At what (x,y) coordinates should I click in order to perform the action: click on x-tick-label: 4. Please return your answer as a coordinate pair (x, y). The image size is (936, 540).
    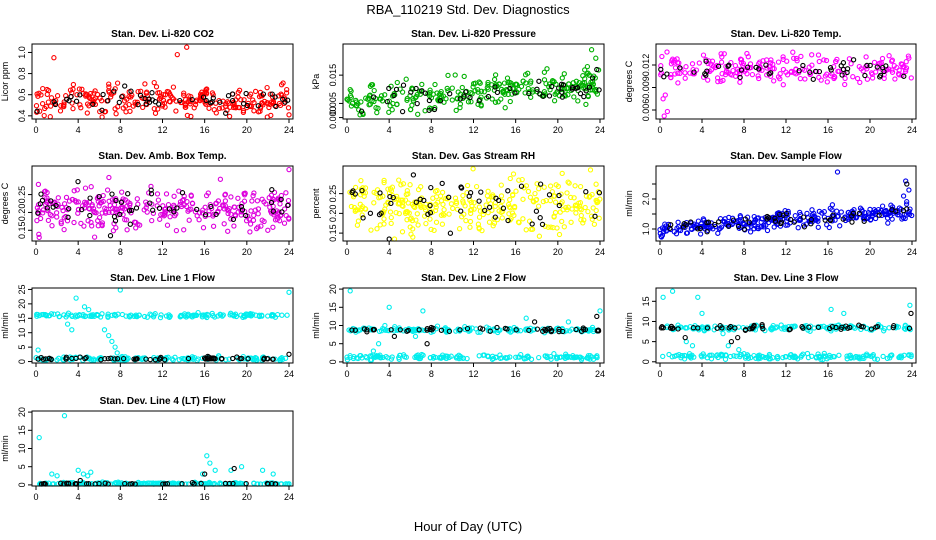
    Looking at the image, I should click on (78, 130).